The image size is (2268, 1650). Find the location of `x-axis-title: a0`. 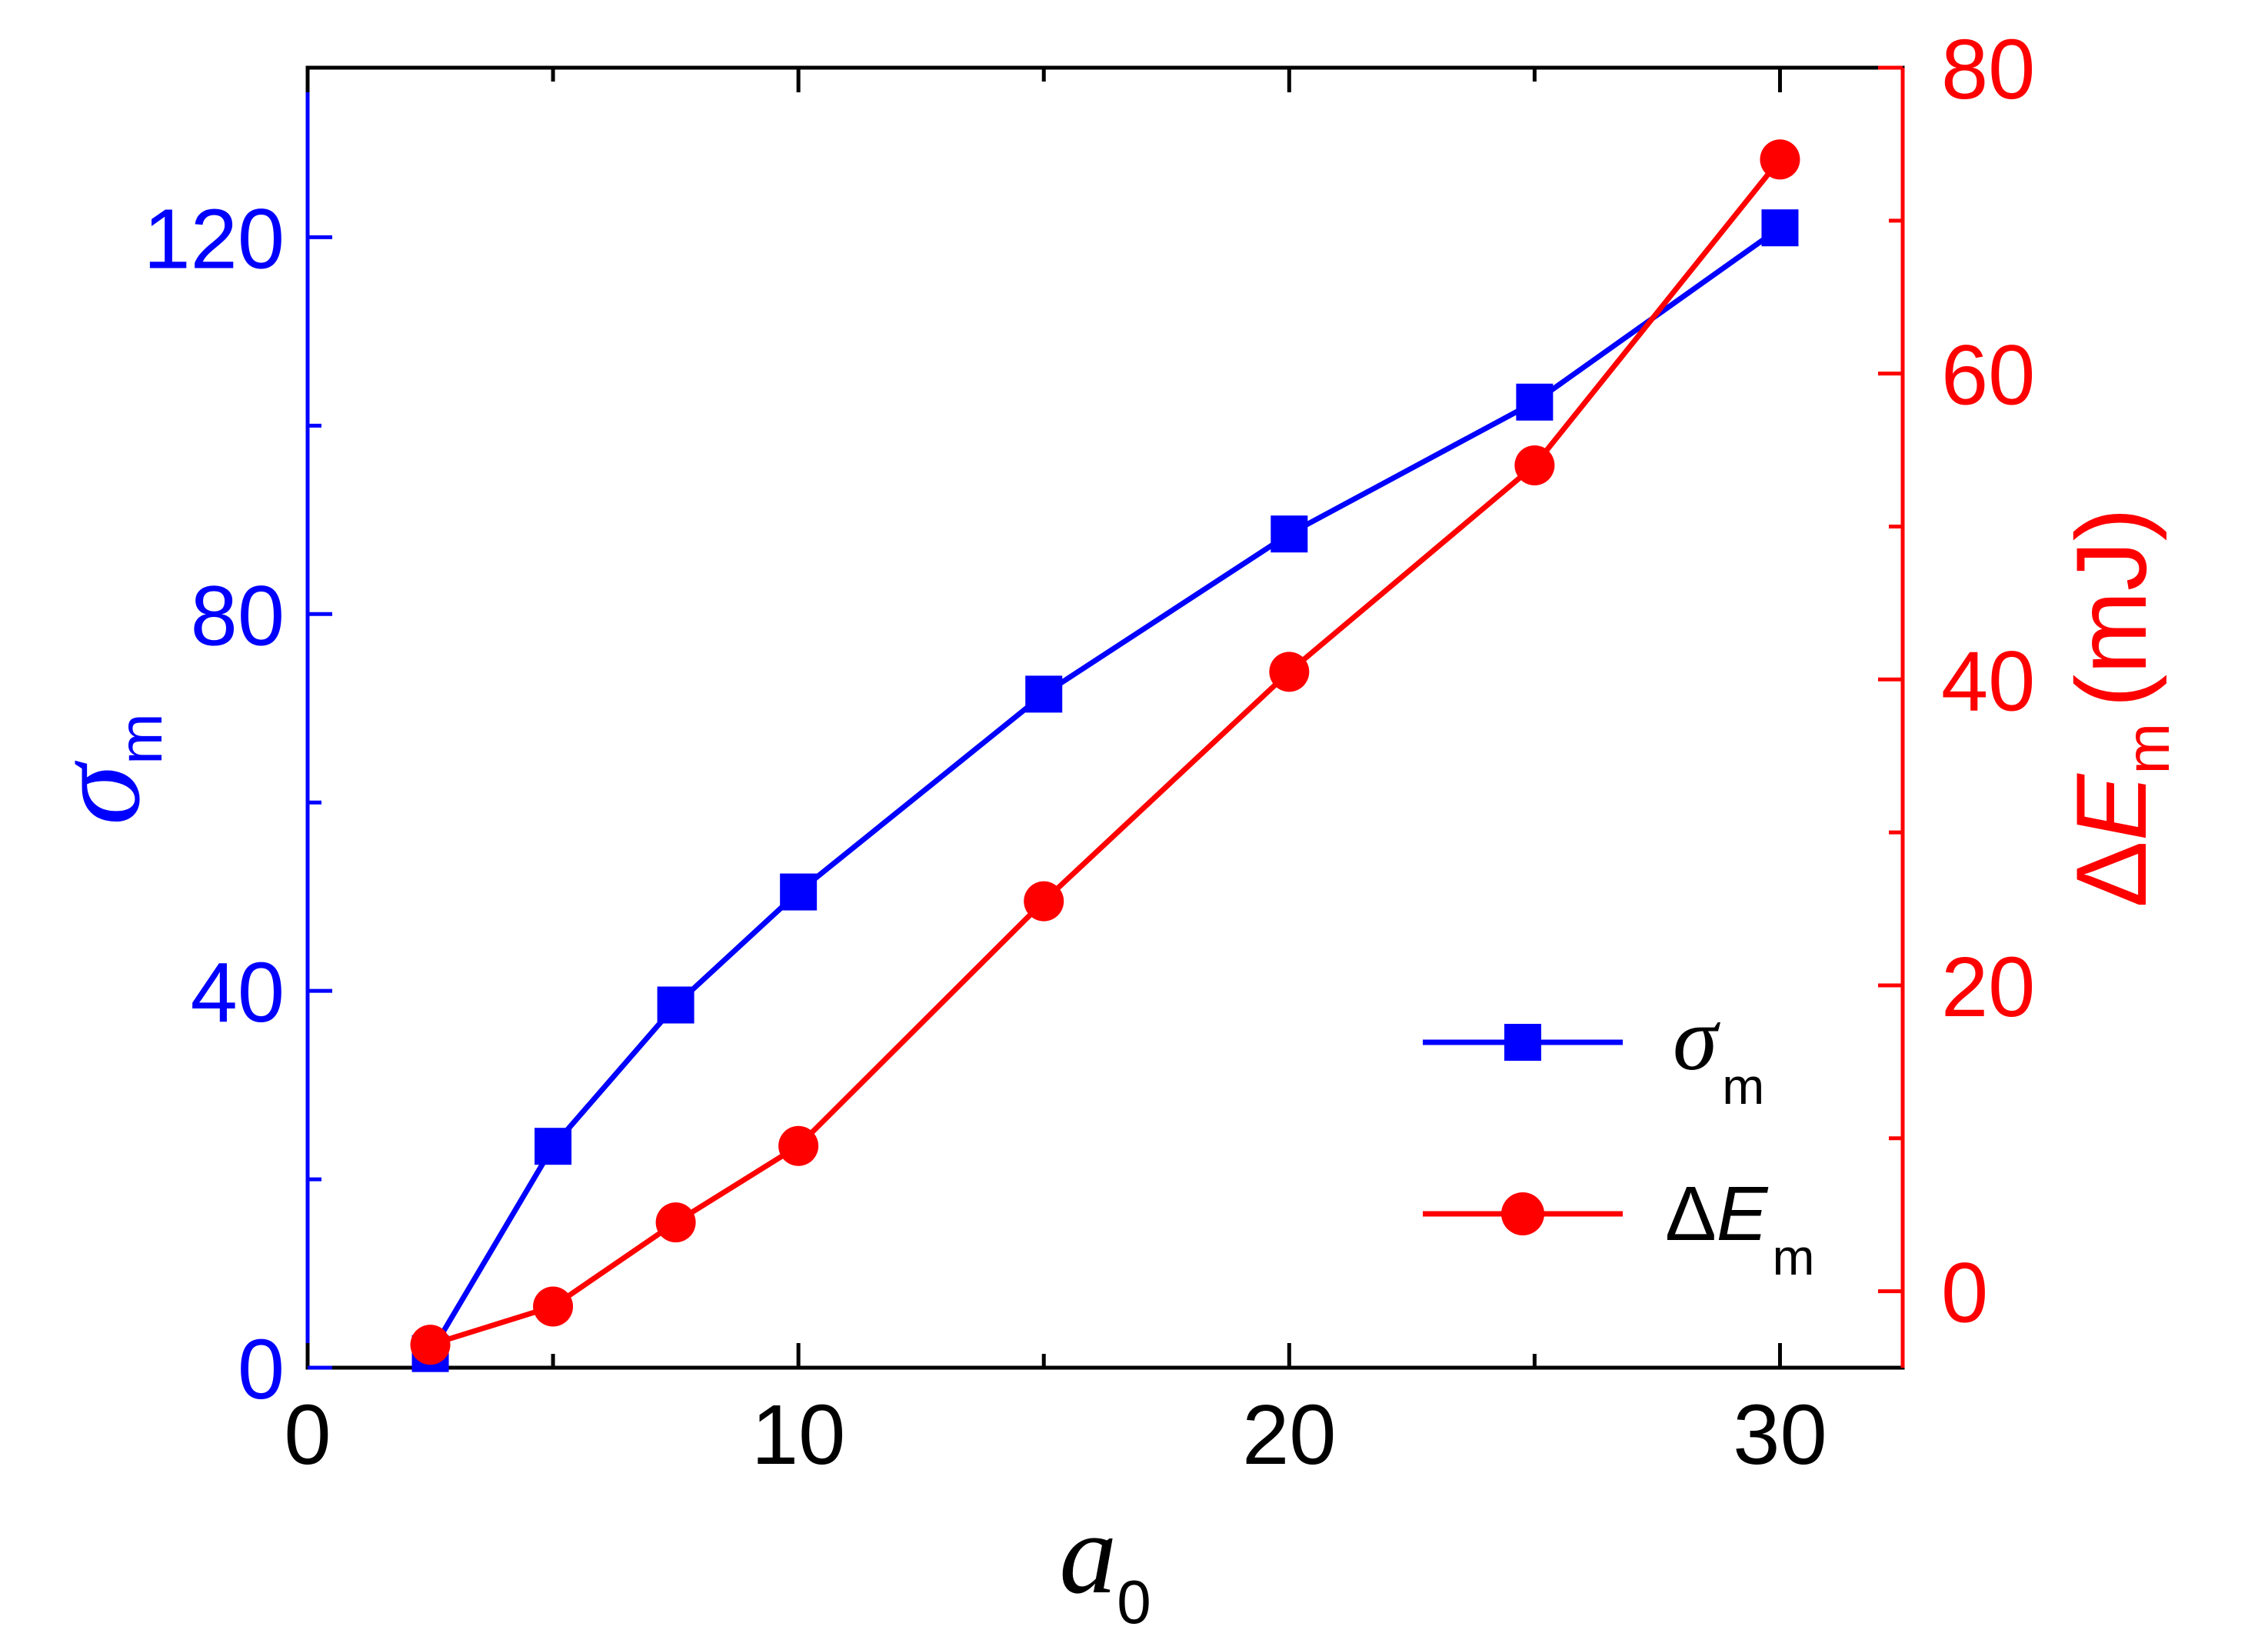

x-axis-title: a0 is located at coordinates (1105, 1563).